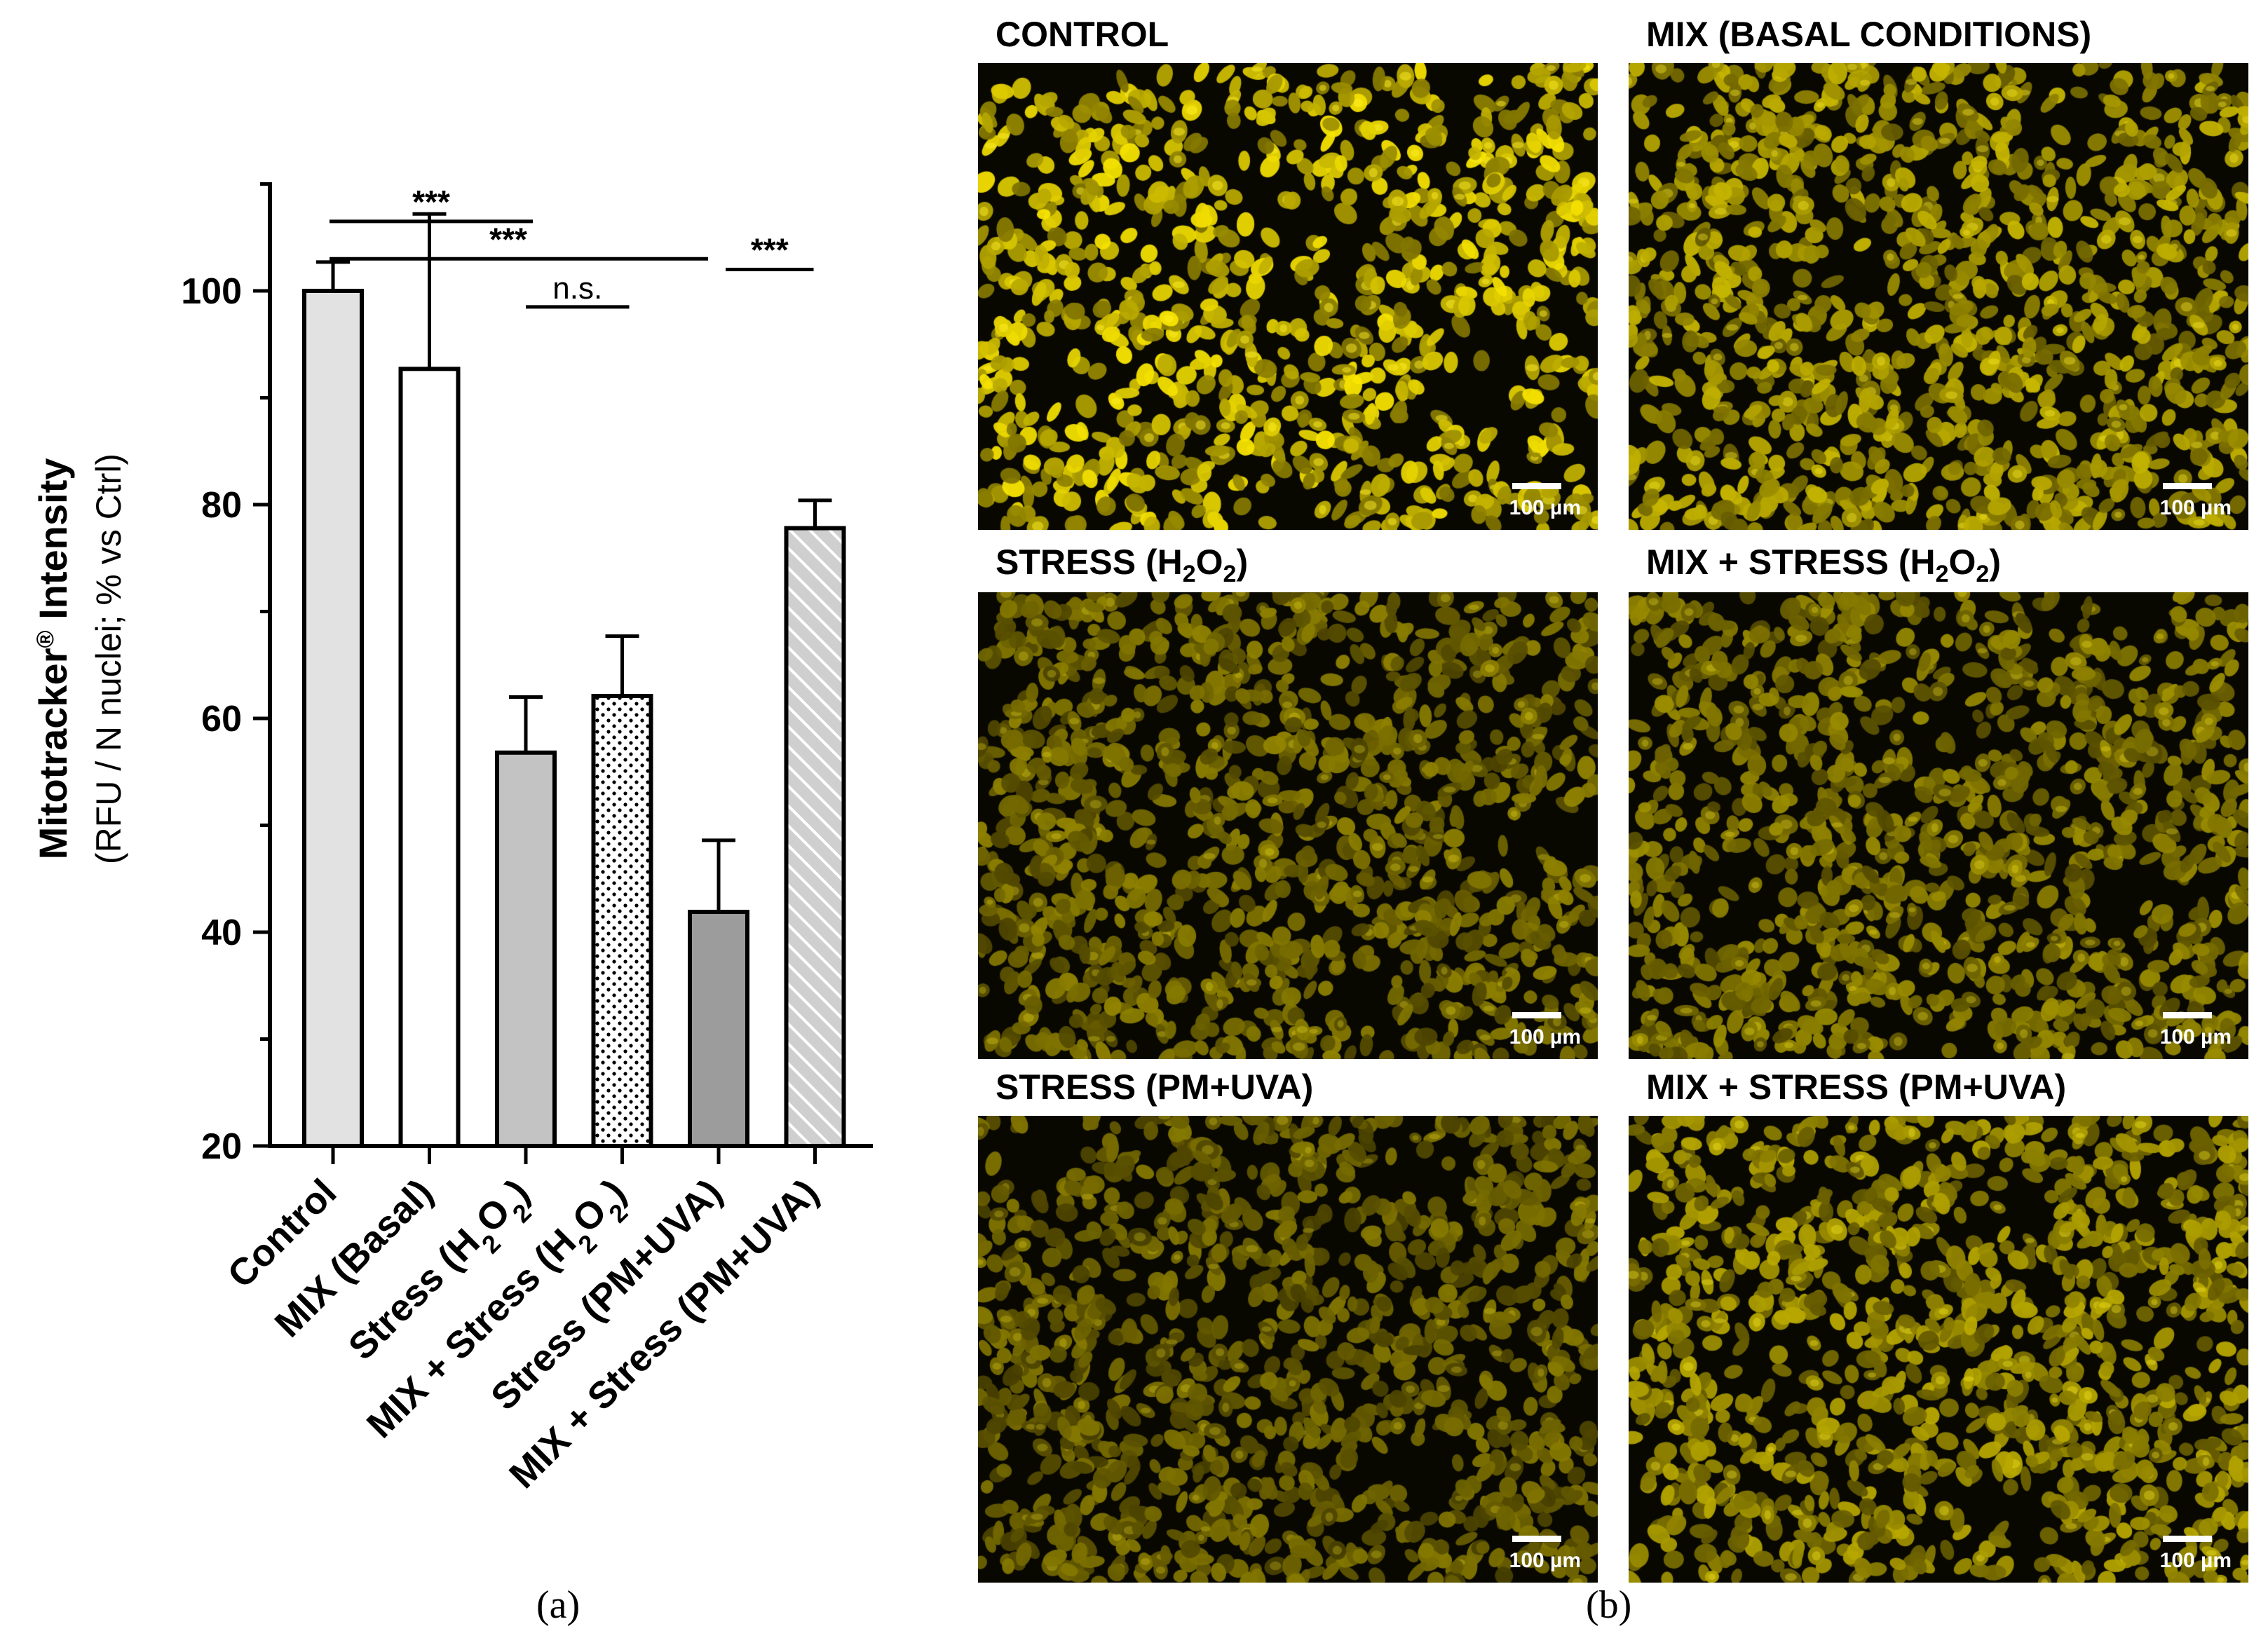 This screenshot has width=2268, height=1652. What do you see at coordinates (1824, 564) in the screenshot?
I see `micrograph-title-3: MIX + STRESS (H2O2)` at bounding box center [1824, 564].